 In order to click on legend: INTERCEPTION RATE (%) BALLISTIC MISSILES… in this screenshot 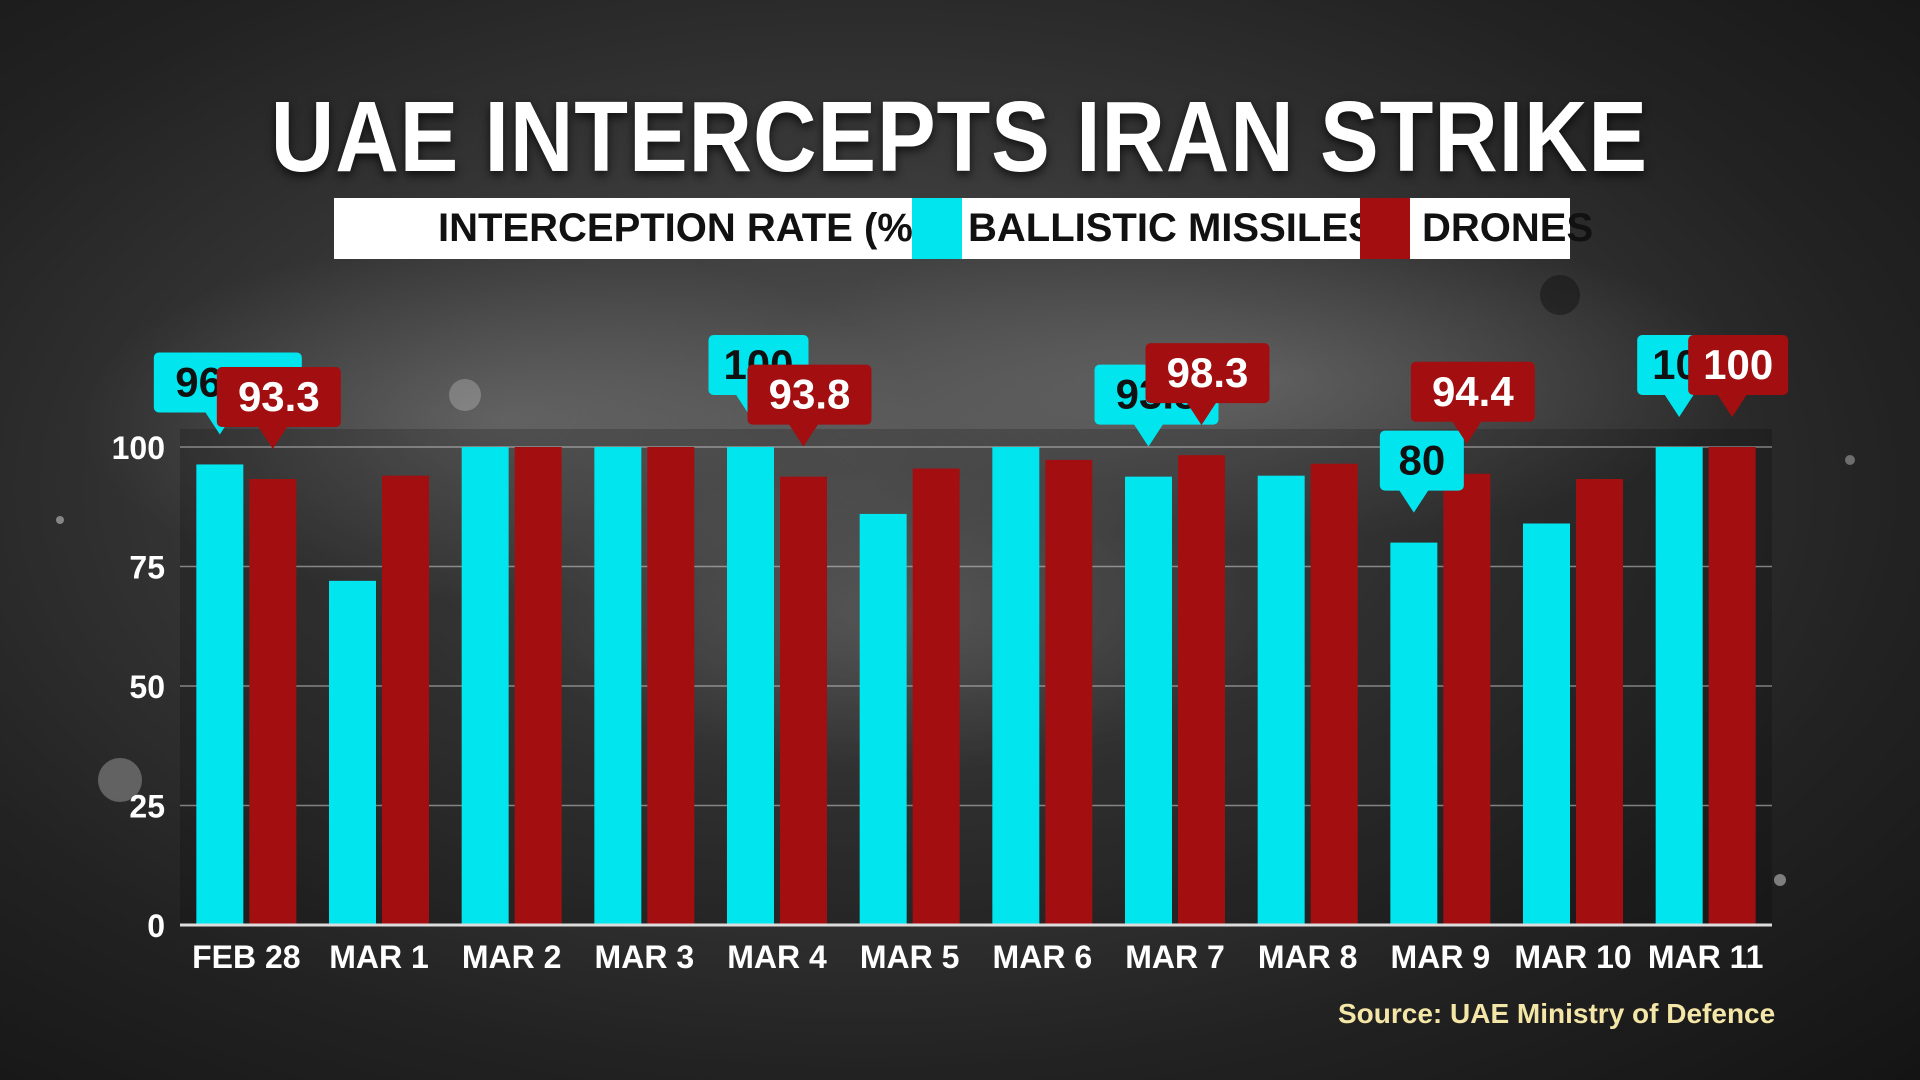, I will do `click(963, 228)`.